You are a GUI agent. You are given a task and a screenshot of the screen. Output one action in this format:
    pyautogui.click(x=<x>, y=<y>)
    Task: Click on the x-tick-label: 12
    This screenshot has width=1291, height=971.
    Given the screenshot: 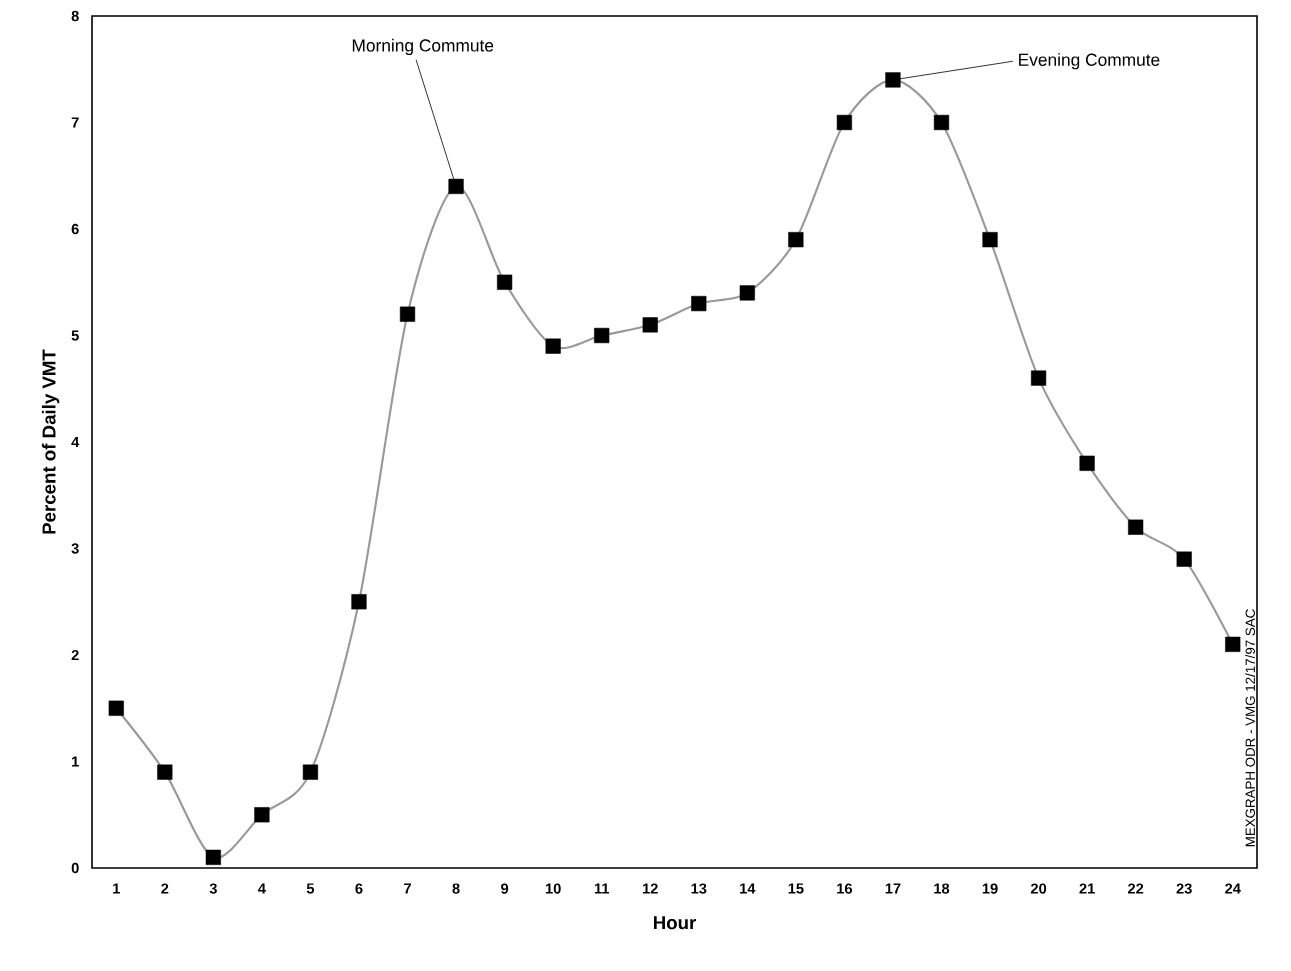 What is the action you would take?
    pyautogui.click(x=650, y=888)
    